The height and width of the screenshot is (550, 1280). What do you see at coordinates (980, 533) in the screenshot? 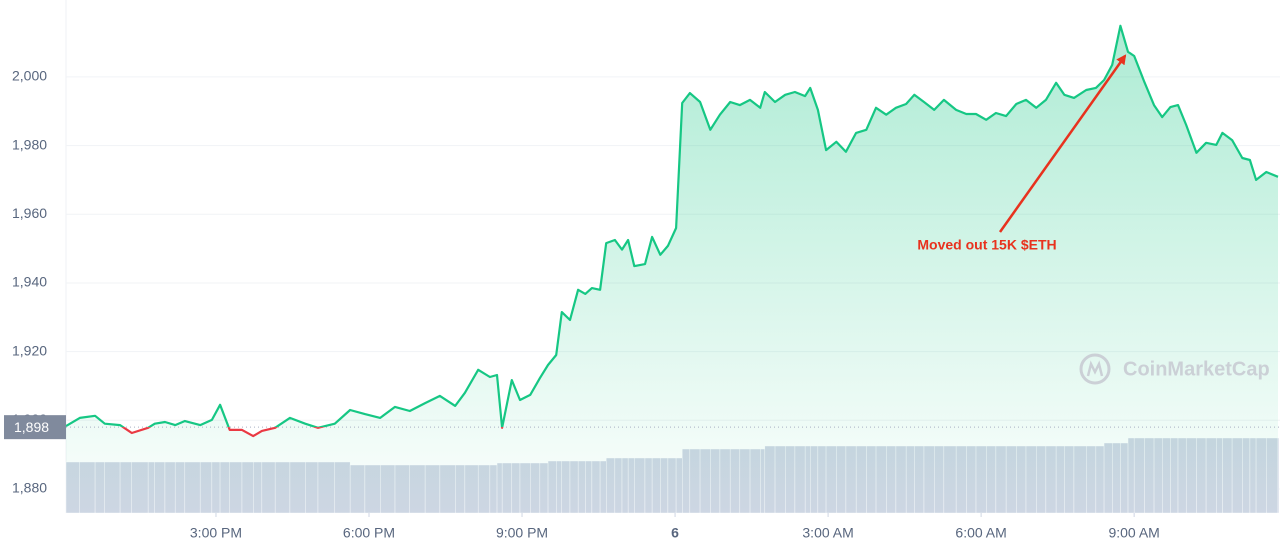
I see `x-tick-label: 6:00 AM` at bounding box center [980, 533].